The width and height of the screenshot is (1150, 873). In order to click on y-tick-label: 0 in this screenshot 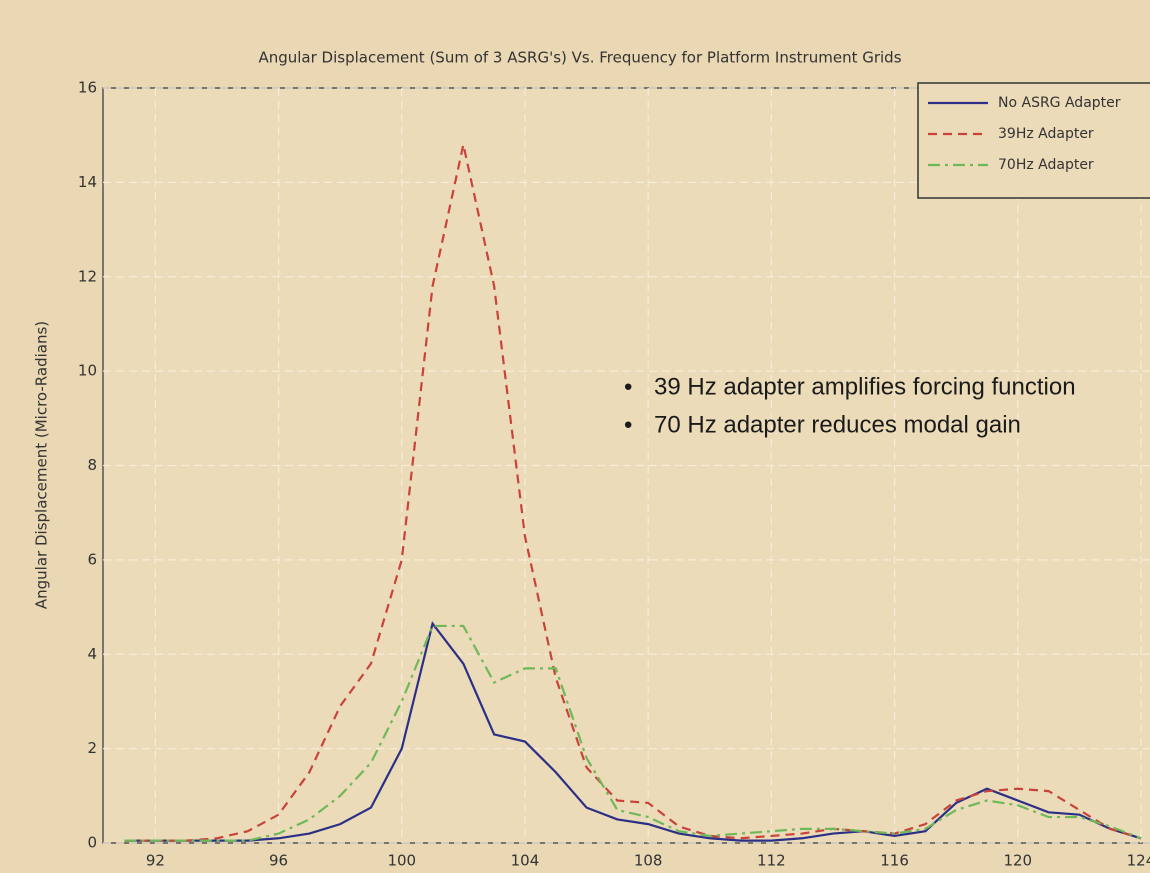, I will do `click(92, 843)`.